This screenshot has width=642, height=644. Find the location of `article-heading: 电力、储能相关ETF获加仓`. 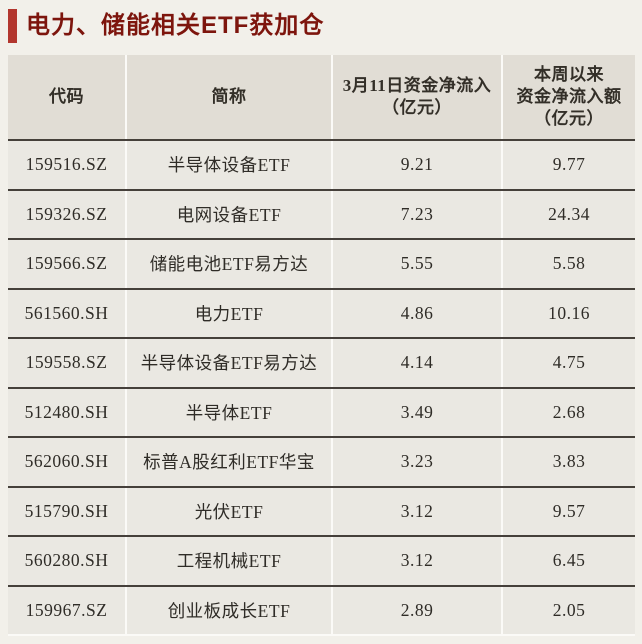

article-heading: 电力、储能相关ETF获加仓 is located at coordinates (166, 26).